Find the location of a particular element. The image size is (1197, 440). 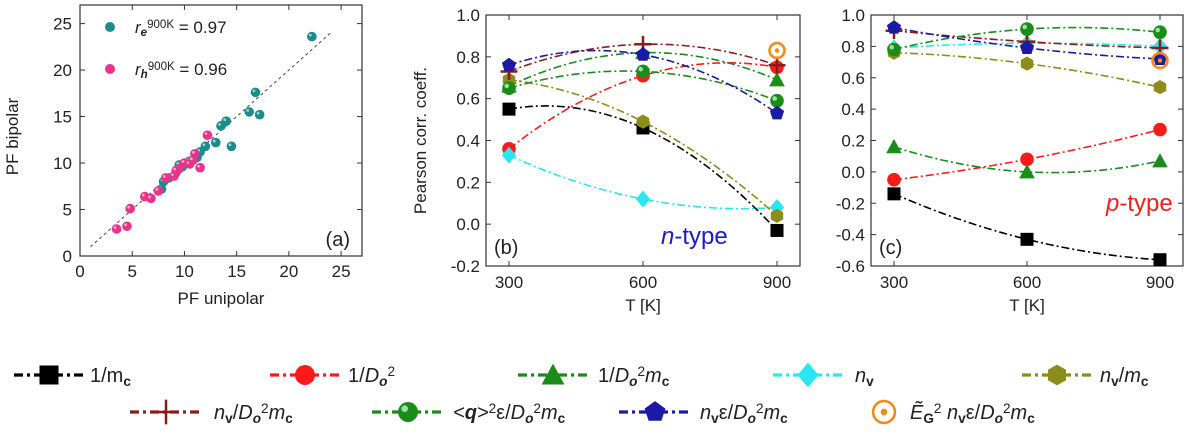

label-part: v is located at coordinates (715, 418).